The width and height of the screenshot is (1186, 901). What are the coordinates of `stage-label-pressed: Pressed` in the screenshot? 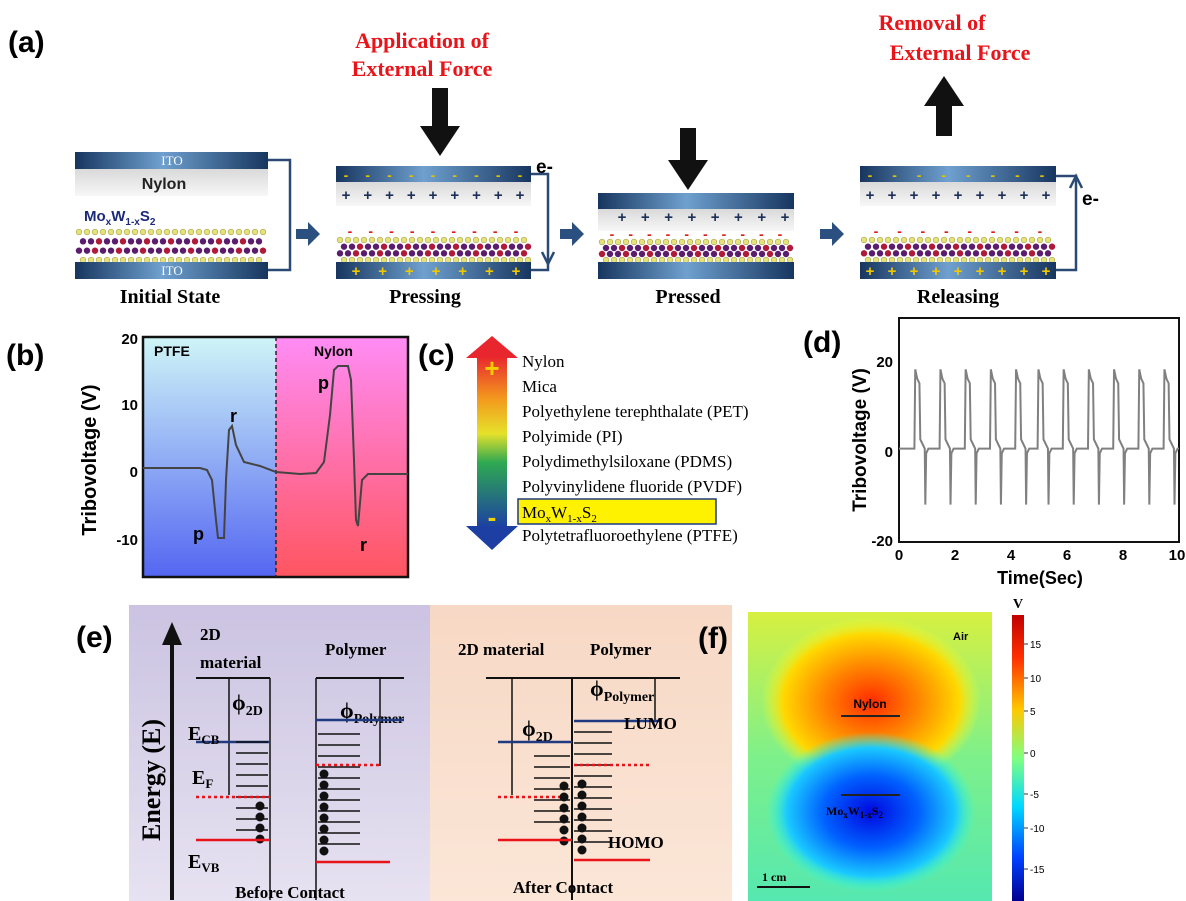 It's located at (687, 297).